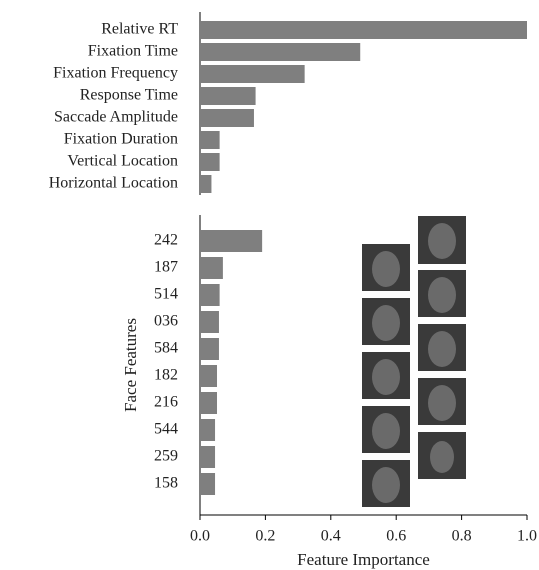 The image size is (539, 570). What do you see at coordinates (166, 429) in the screenshot?
I see `y-tick-label: 544` at bounding box center [166, 429].